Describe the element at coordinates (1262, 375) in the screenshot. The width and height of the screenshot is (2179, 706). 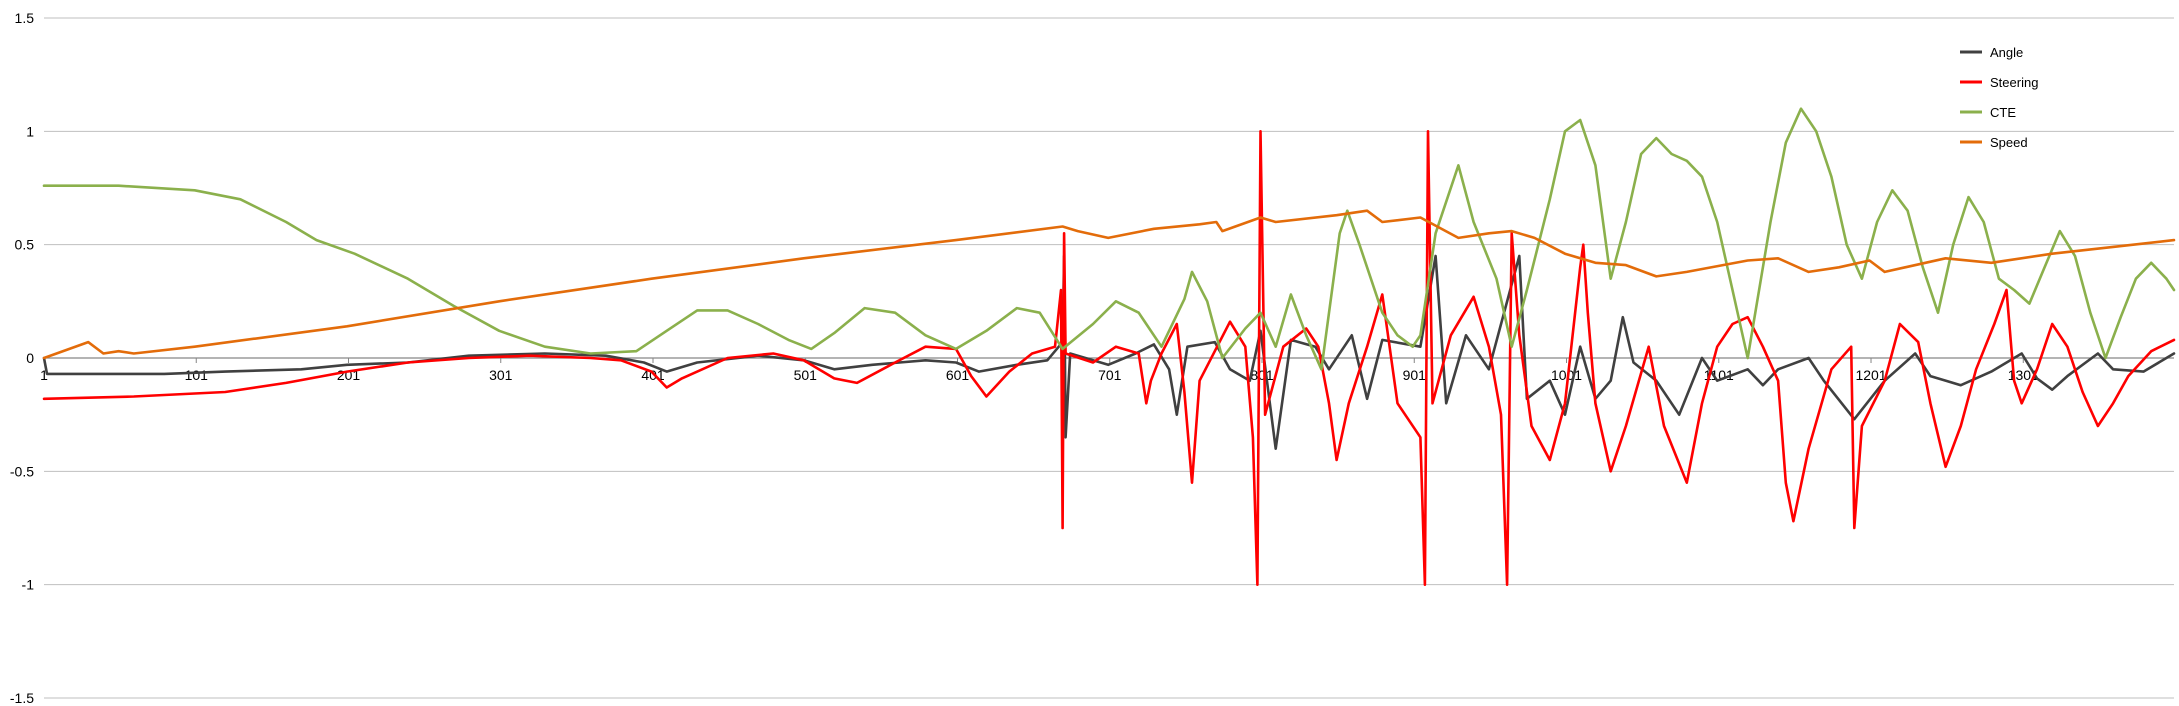
I see `x-tick-label: 801` at that location.